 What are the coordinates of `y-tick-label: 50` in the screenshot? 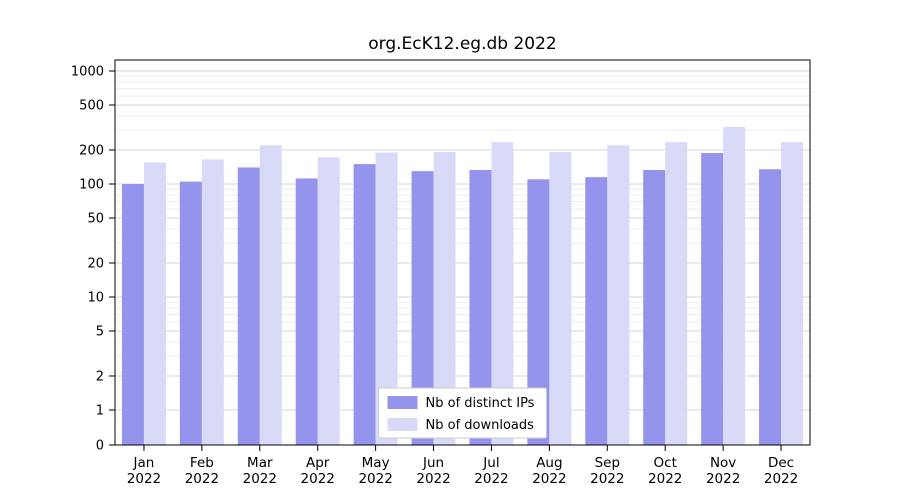 It's located at (95, 219).